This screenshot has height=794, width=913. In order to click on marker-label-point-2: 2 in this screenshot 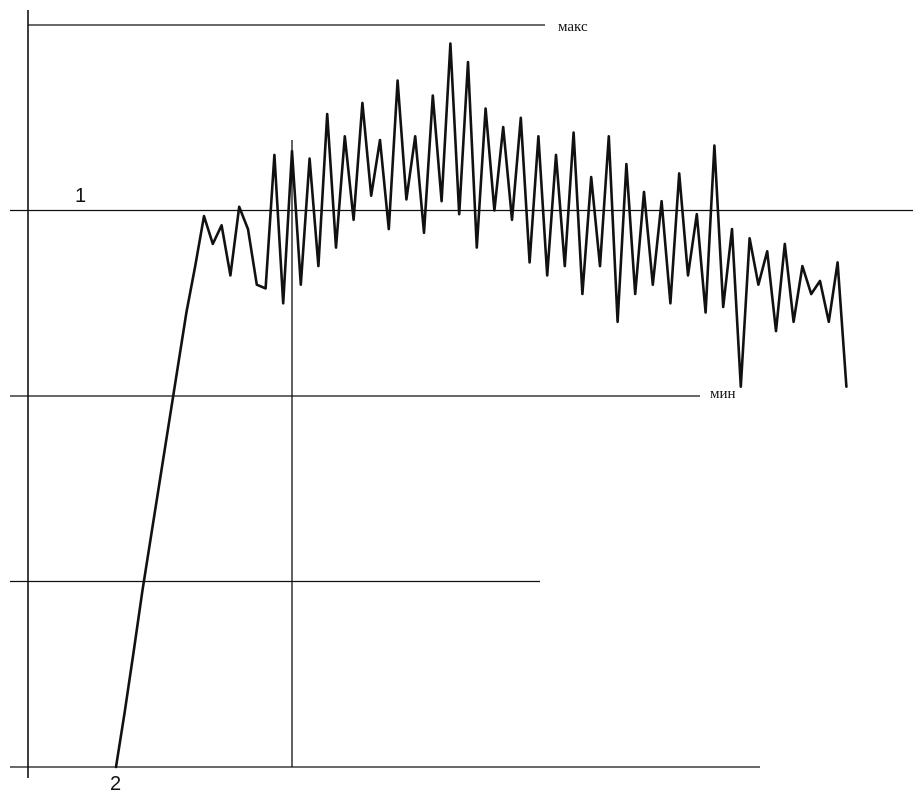, I will do `click(115, 783)`.